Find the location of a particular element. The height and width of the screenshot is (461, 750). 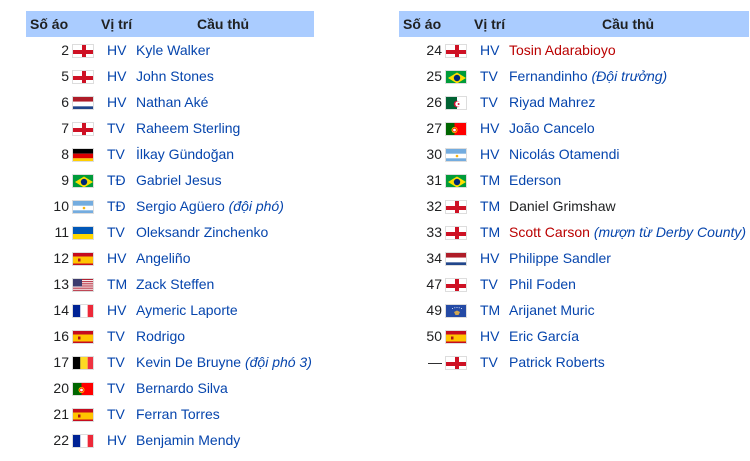

player-name-link: Rodrigo is located at coordinates (161, 336).